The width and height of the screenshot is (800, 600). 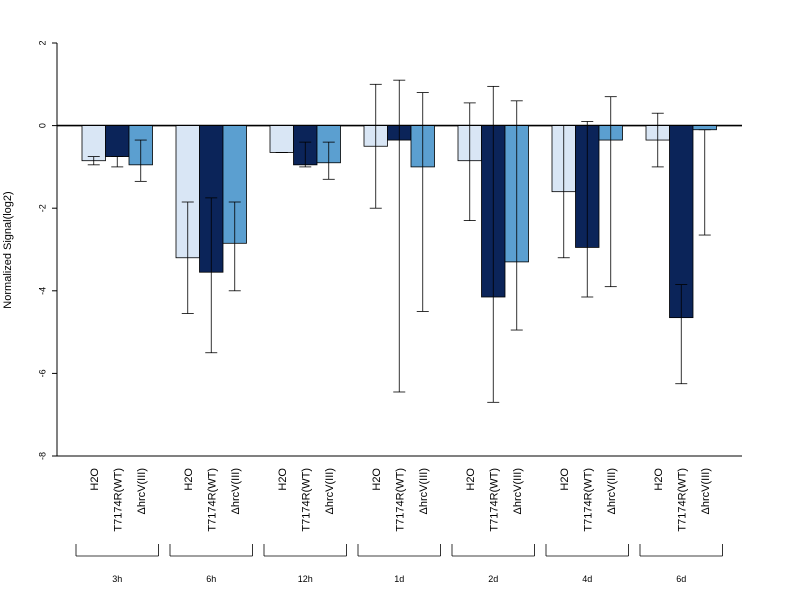 I want to click on group-label: 3h, so click(x=117, y=579).